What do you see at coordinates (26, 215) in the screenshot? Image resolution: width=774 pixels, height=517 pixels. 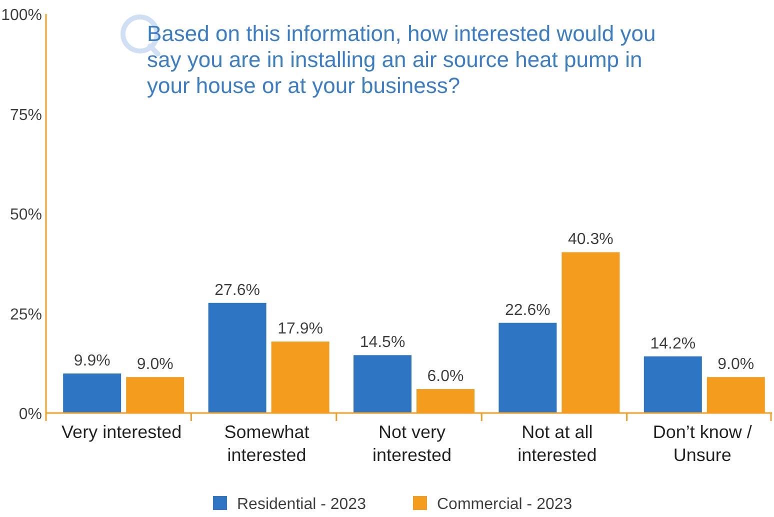 I see `y-tick-label: 50%` at bounding box center [26, 215].